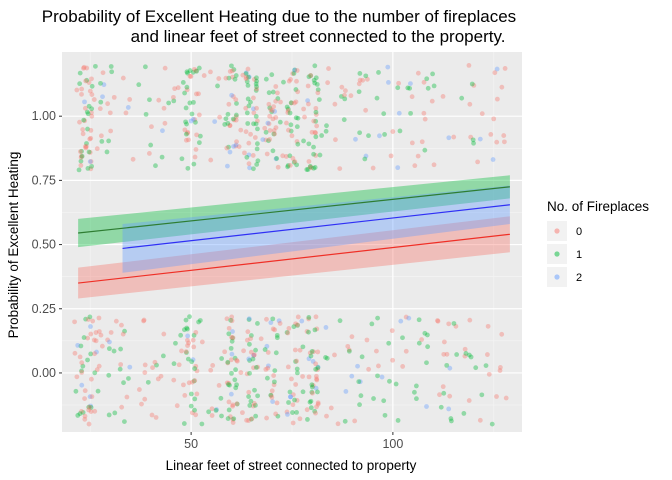 The height and width of the screenshot is (480, 672). What do you see at coordinates (44, 116) in the screenshot?
I see `y-tick-label: 1.00` at bounding box center [44, 116].